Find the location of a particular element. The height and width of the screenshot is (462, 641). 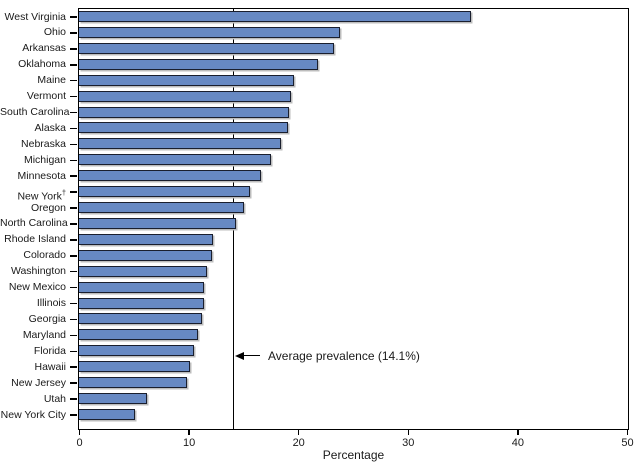

x-tick-label: 10 is located at coordinates (189, 443).